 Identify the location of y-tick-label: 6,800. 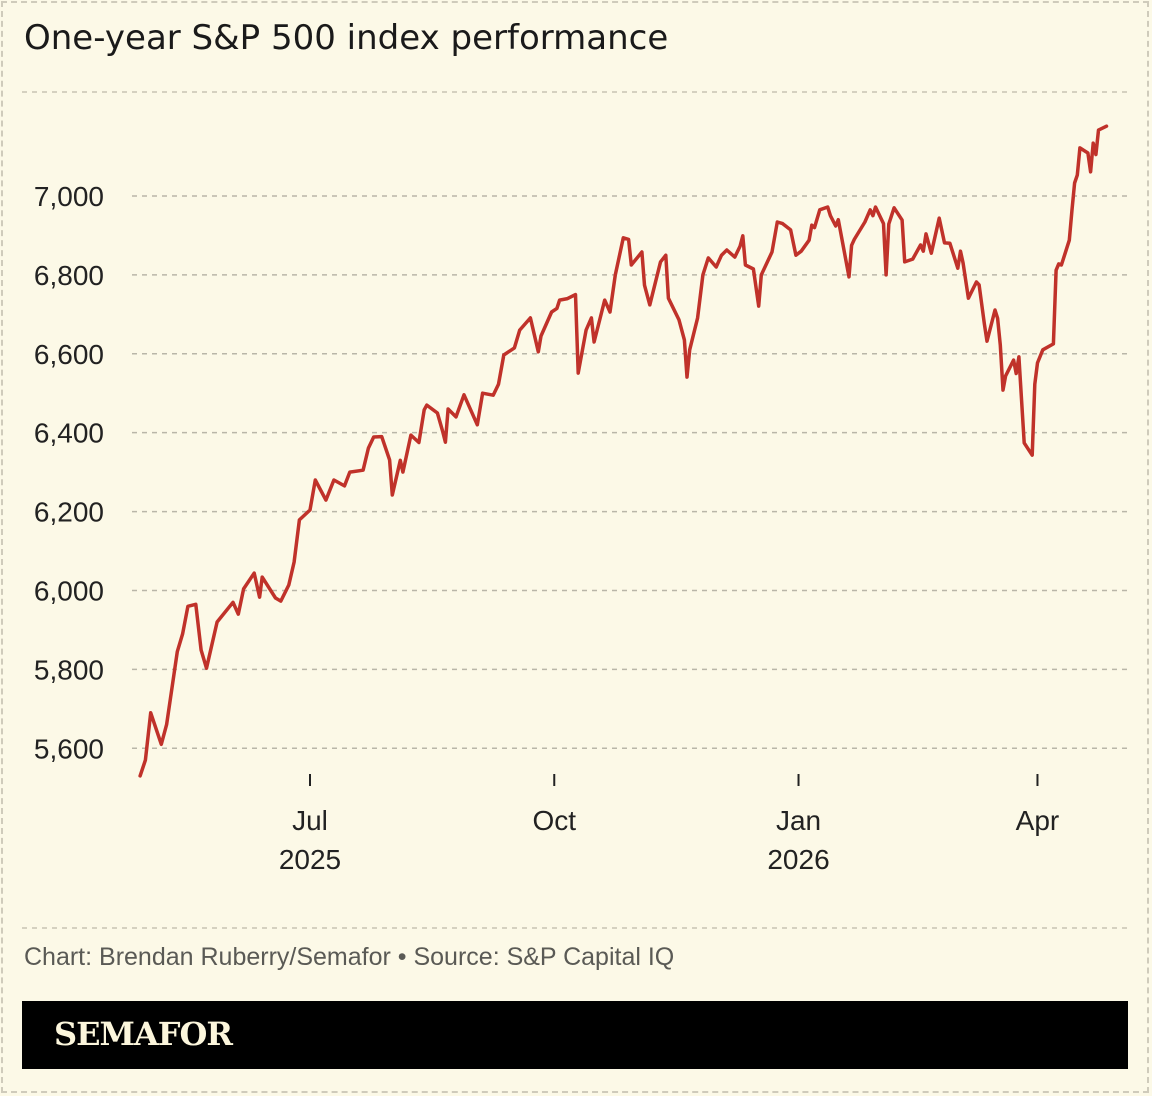
(69, 275).